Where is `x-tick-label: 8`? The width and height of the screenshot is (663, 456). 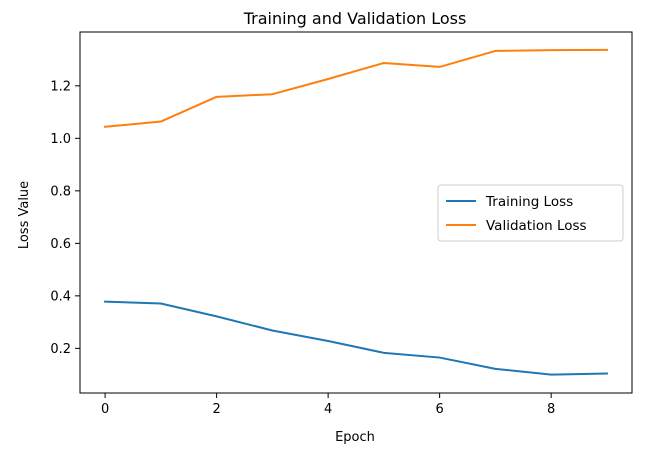 x-tick-label: 8 is located at coordinates (551, 409).